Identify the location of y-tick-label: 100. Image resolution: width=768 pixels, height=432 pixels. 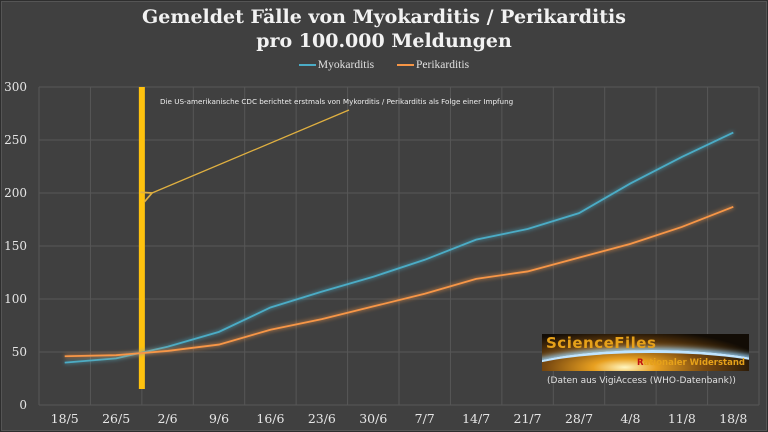
(15, 299).